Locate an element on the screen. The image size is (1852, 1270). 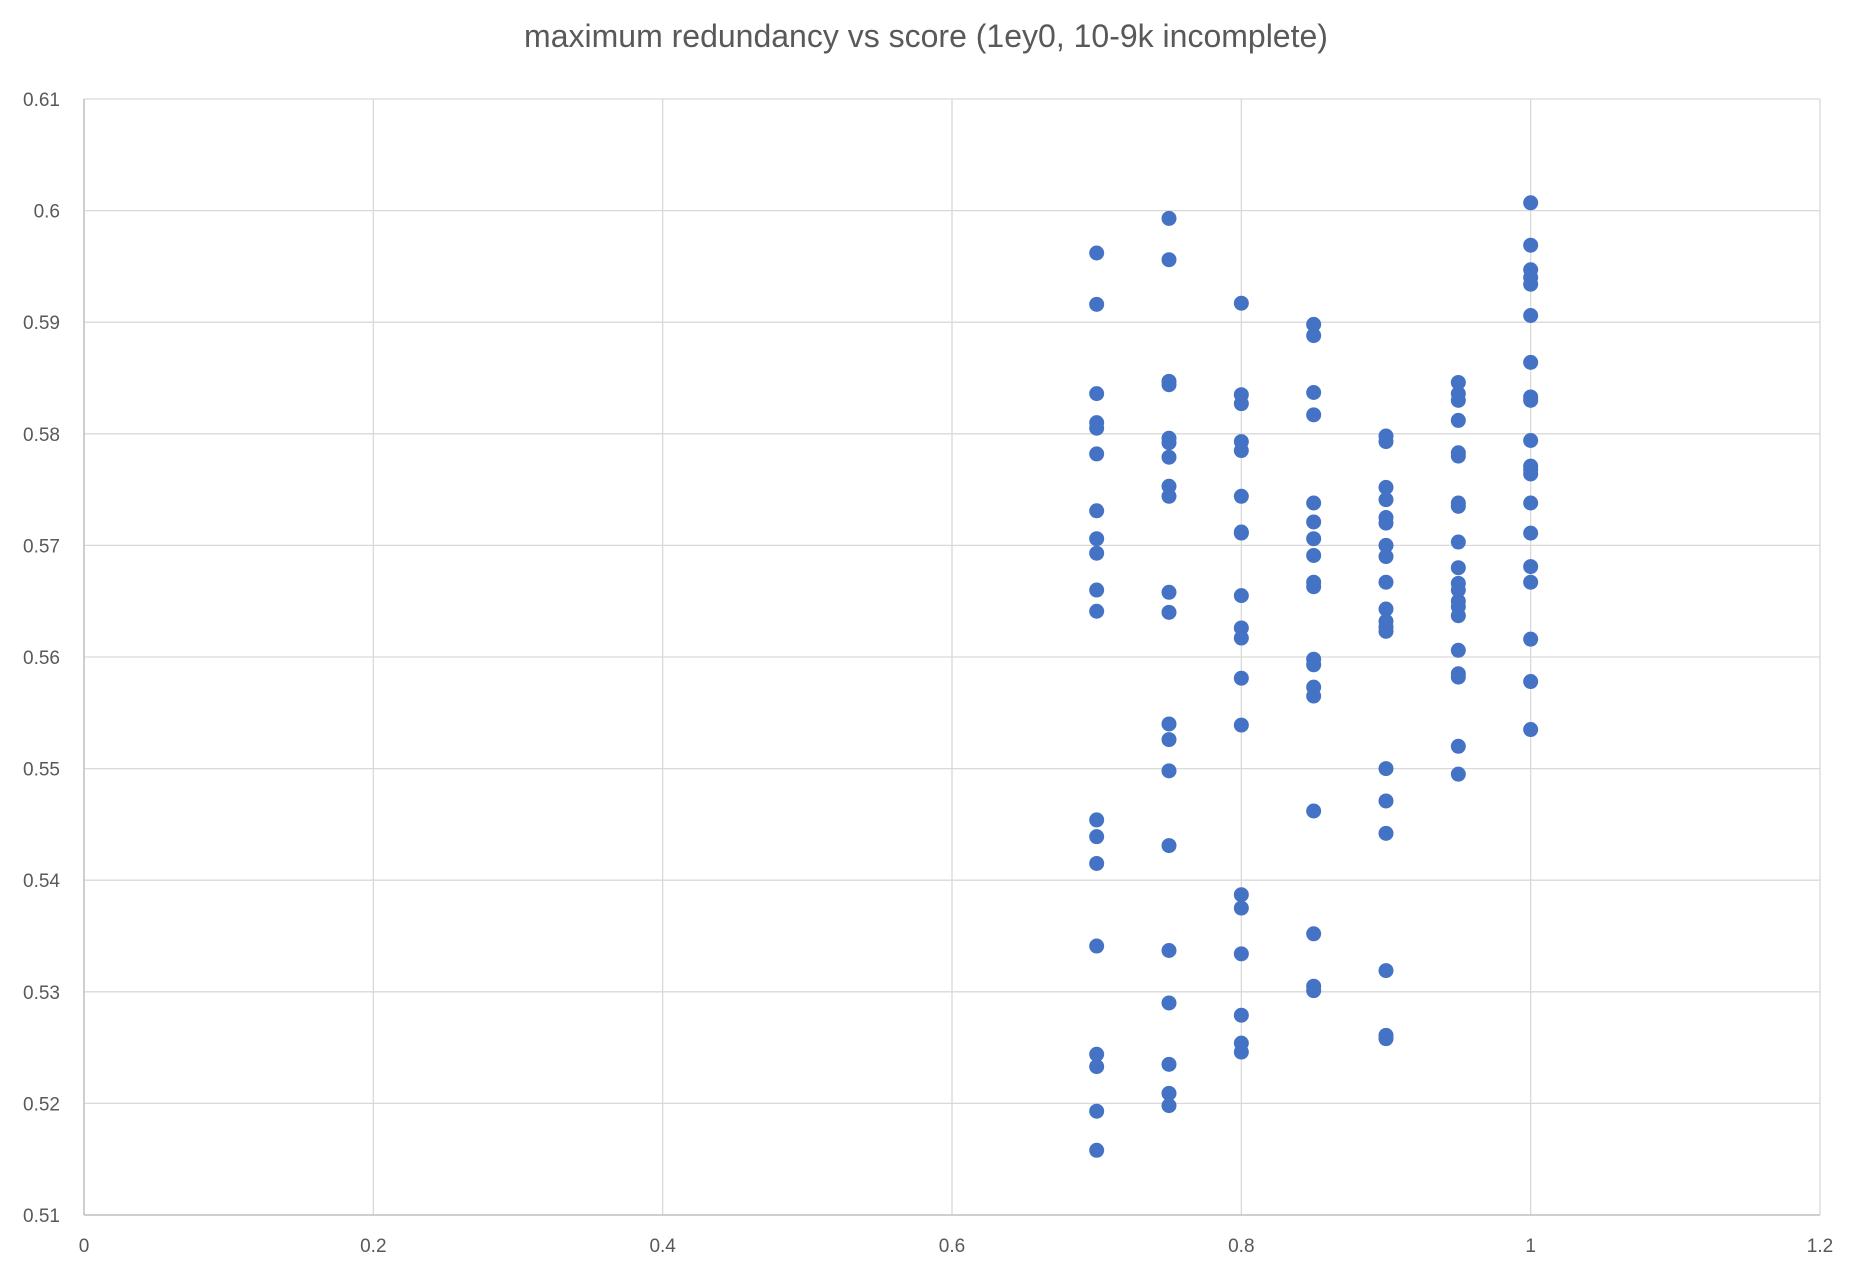
y-tick-label: 0.54 is located at coordinates (41, 881).